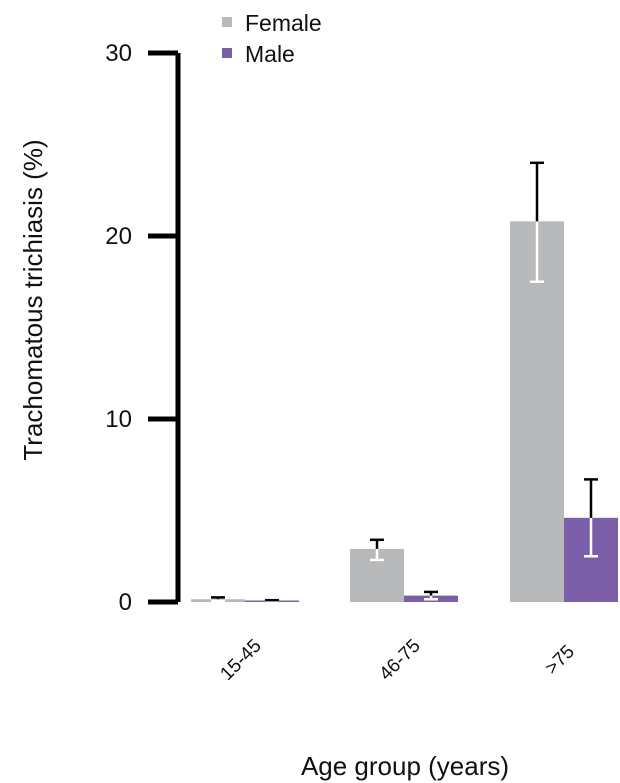 The image size is (620, 783). Describe the element at coordinates (33, 299) in the screenshot. I see `y-axis-label: Trachomatous trichiasis (%)` at that location.